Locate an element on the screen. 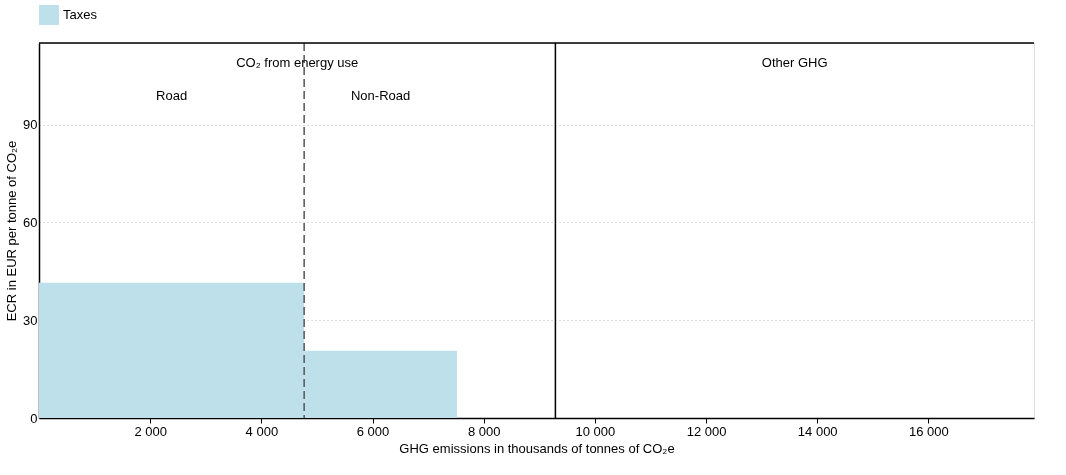 The height and width of the screenshot is (475, 1066). x-tick-label: 4 000 is located at coordinates (262, 431).